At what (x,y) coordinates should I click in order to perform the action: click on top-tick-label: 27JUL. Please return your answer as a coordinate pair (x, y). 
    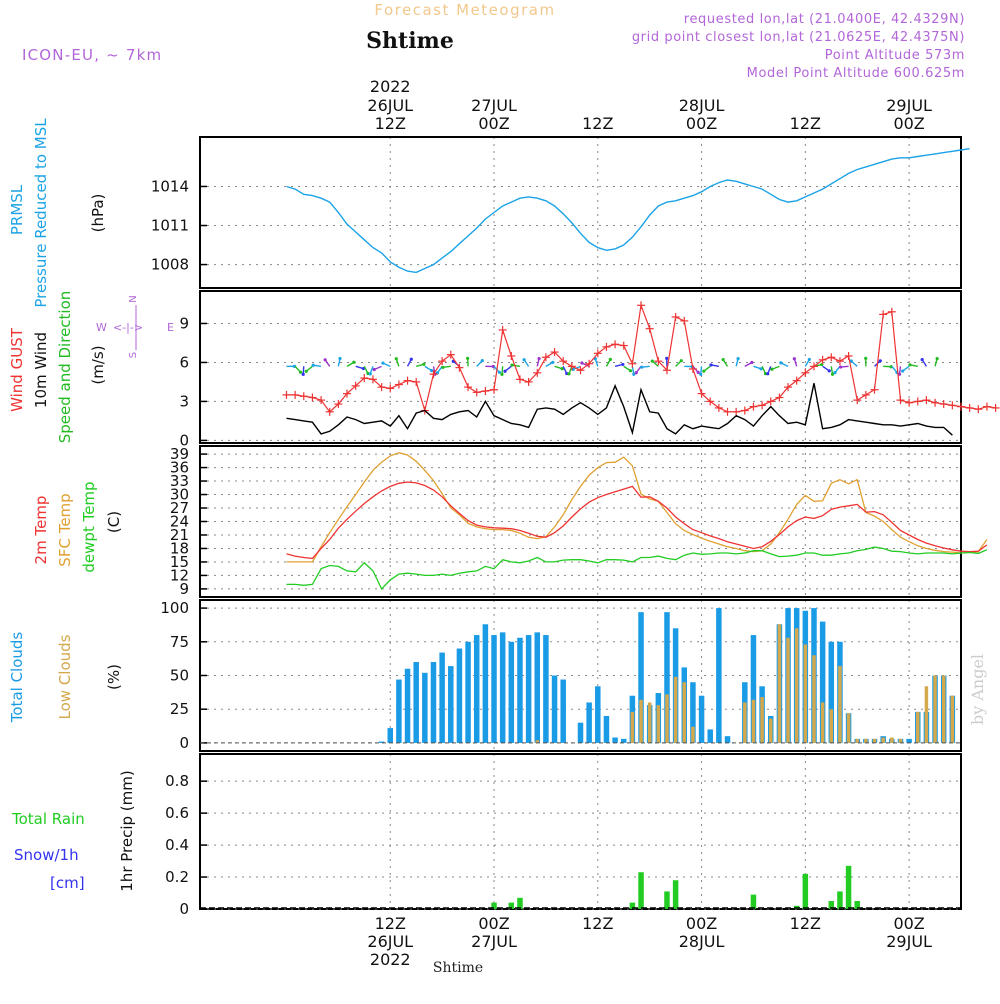
    Looking at the image, I should click on (494, 105).